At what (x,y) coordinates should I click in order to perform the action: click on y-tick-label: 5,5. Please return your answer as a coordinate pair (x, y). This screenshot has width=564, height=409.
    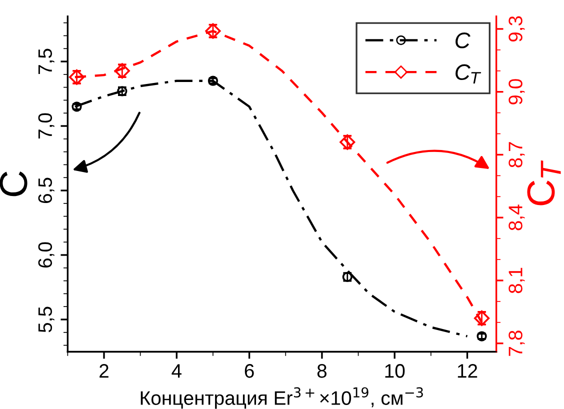
    Looking at the image, I should click on (46, 319).